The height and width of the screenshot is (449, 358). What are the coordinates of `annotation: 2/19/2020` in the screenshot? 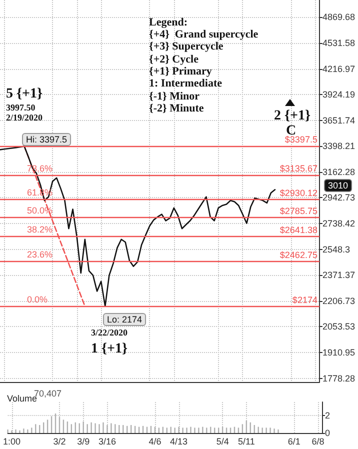 It's located at (24, 117).